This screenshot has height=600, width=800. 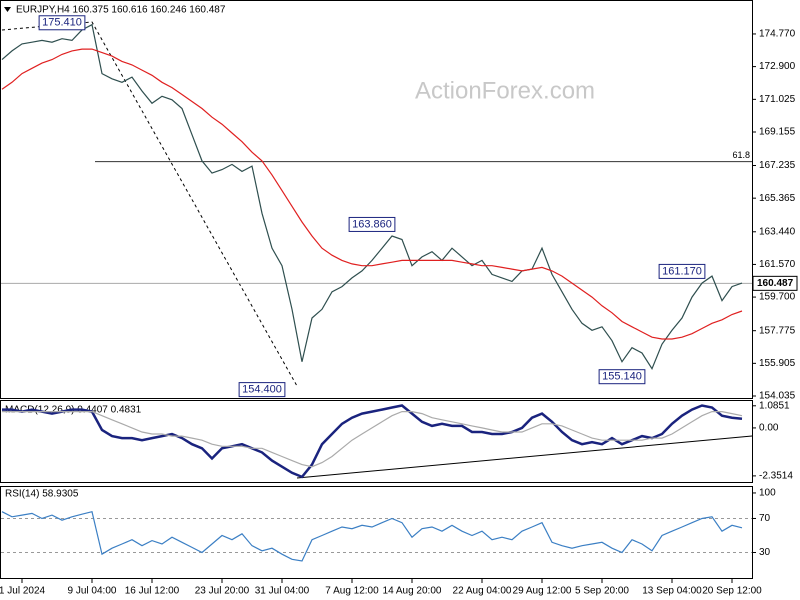 I want to click on y-tick-label: 174.770, so click(x=777, y=34).